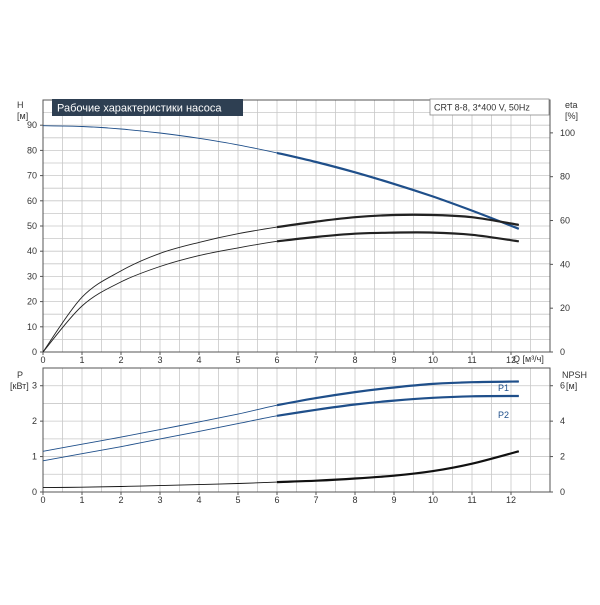 The width and height of the screenshot is (600, 605). What do you see at coordinates (42, 360) in the screenshot?
I see `top-x-tick: 0` at bounding box center [42, 360].